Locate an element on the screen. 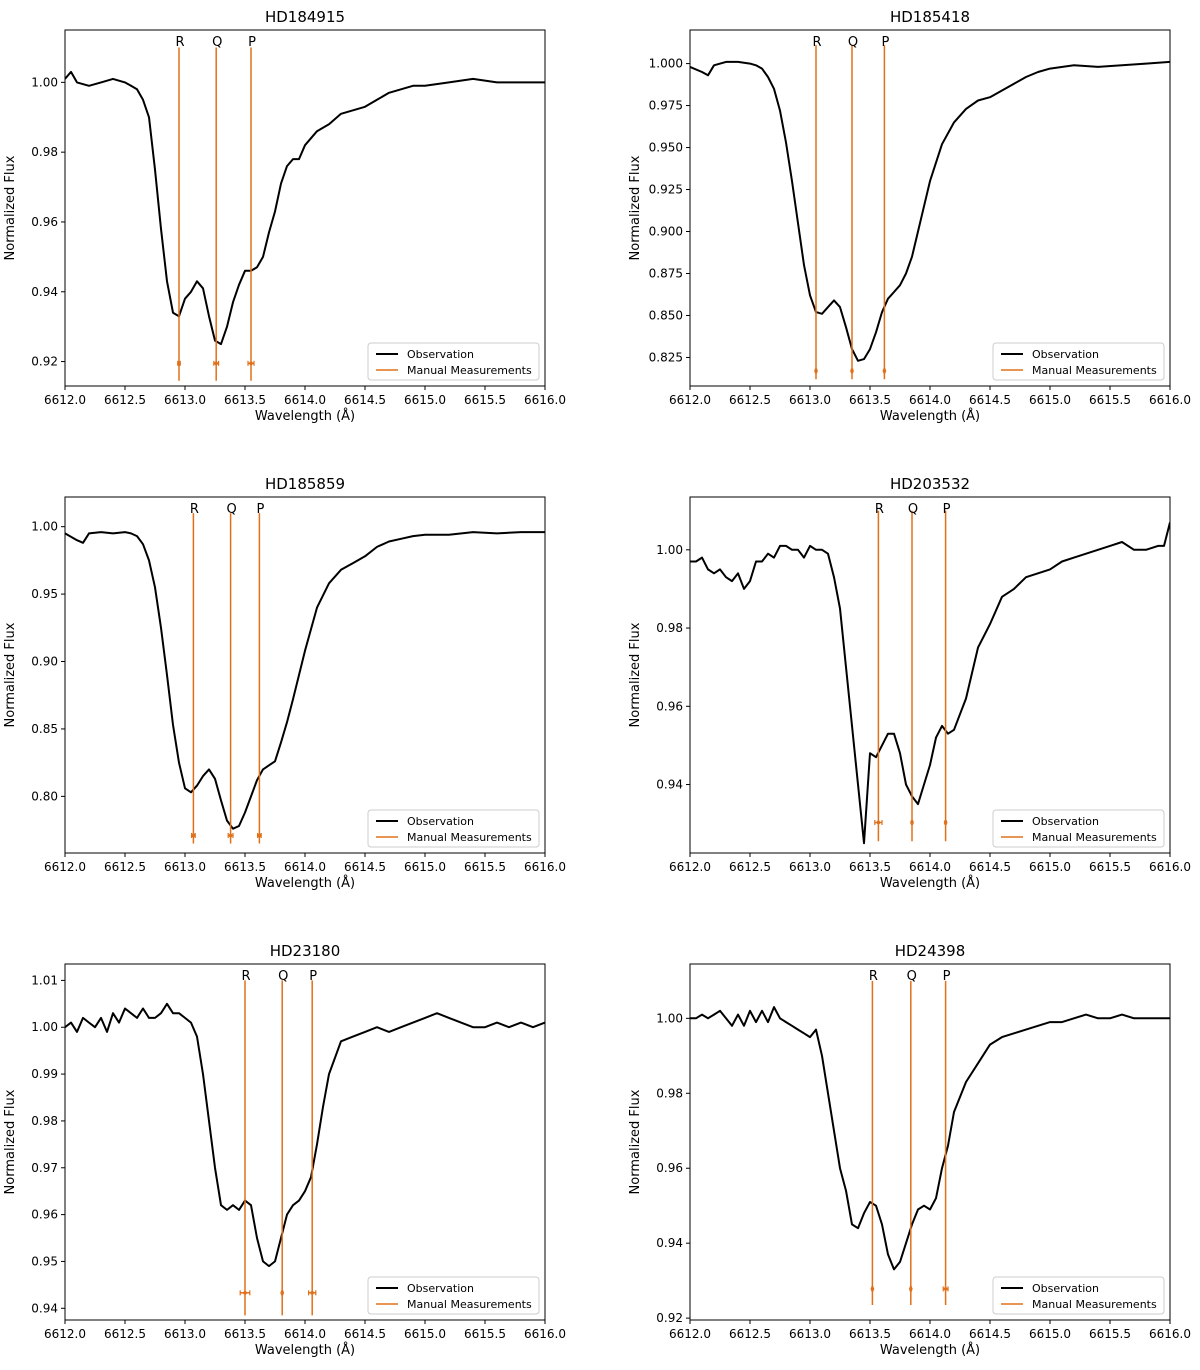 Image resolution: width=1200 pixels, height=1370 pixels. chart-title: HD184915 is located at coordinates (305, 17).